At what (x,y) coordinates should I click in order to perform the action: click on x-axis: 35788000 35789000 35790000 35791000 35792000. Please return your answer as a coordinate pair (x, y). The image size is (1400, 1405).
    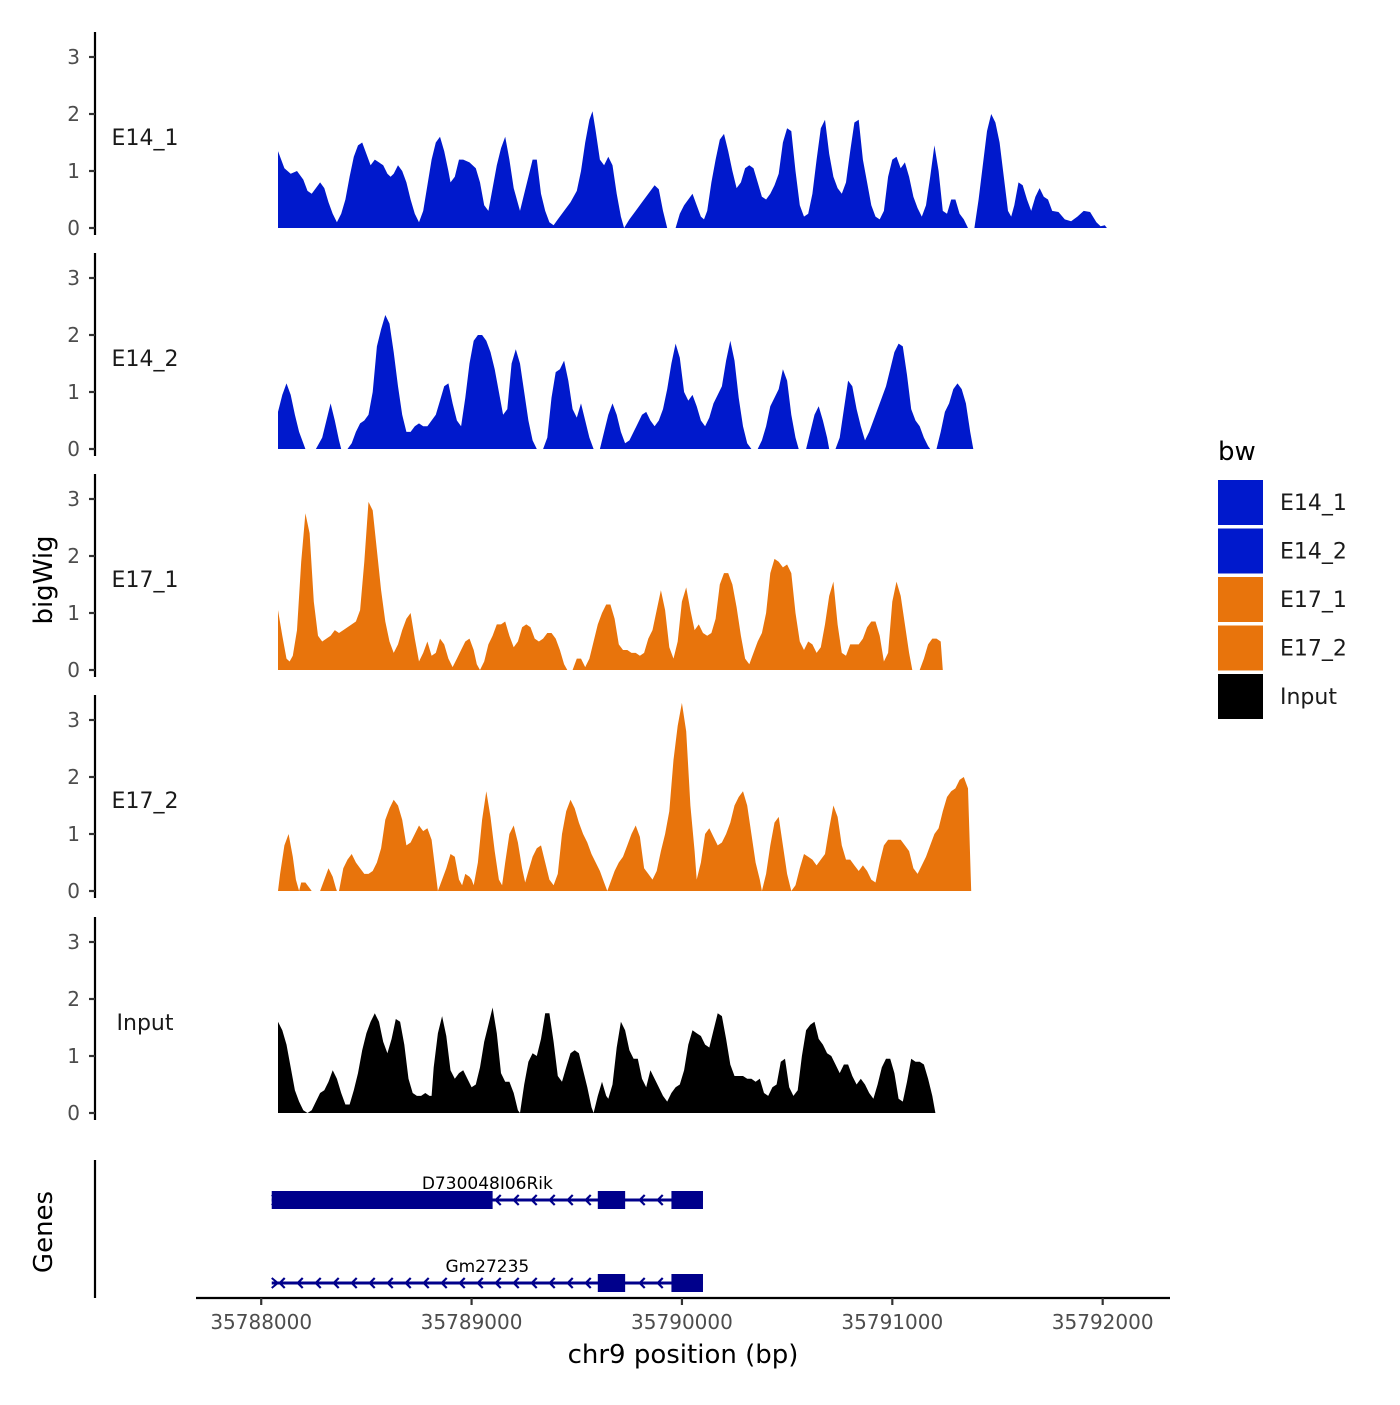
    Looking at the image, I should click on (683, 1315).